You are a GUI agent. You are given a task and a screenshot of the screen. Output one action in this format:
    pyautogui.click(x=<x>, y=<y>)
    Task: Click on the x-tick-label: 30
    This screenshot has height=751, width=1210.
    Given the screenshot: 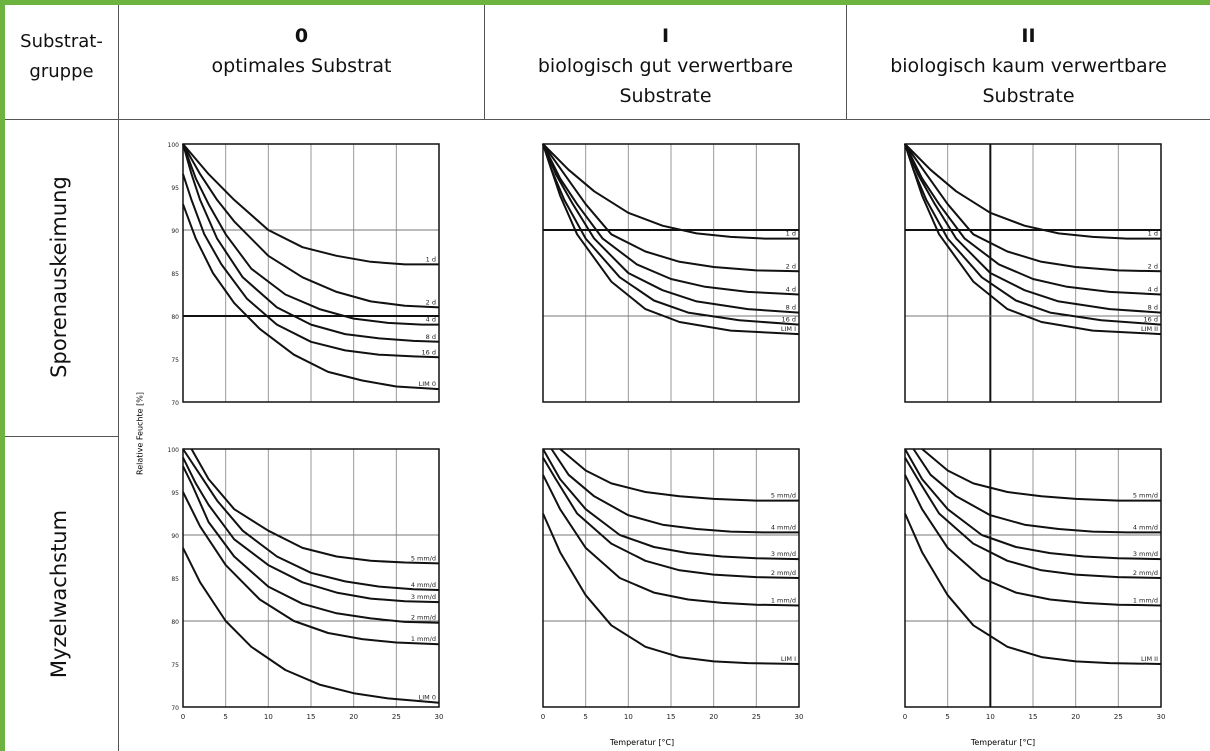 What is the action you would take?
    pyautogui.click(x=1161, y=717)
    